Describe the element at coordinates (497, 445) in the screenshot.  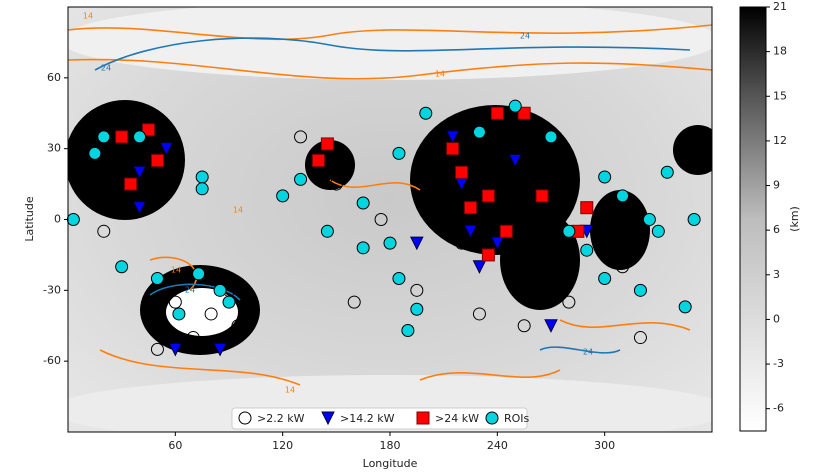
I see `x-tick-label: 240` at that location.